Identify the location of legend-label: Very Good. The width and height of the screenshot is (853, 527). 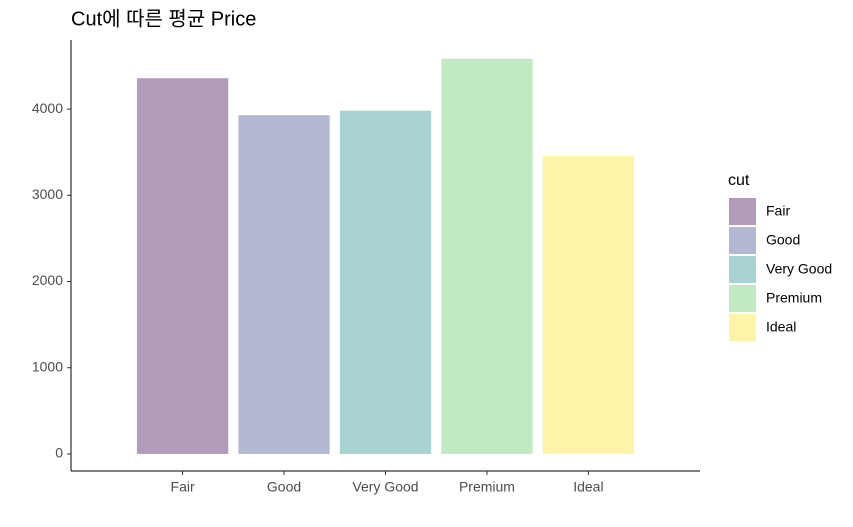
(799, 269).